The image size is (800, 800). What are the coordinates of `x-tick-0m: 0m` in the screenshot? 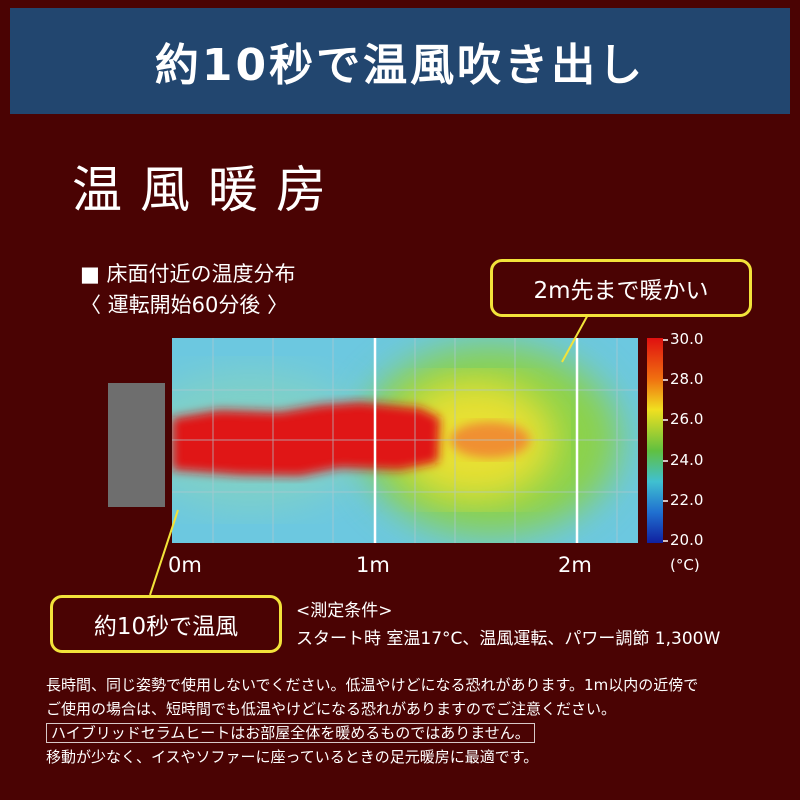 It's located at (185, 565).